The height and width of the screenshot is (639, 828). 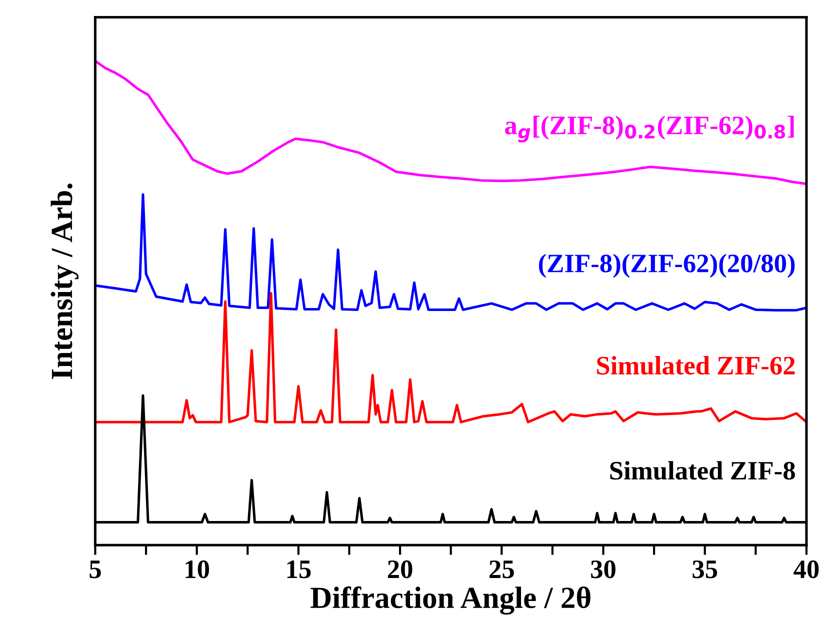 What do you see at coordinates (806, 569) in the screenshot?
I see `x-tick-label: 40` at bounding box center [806, 569].